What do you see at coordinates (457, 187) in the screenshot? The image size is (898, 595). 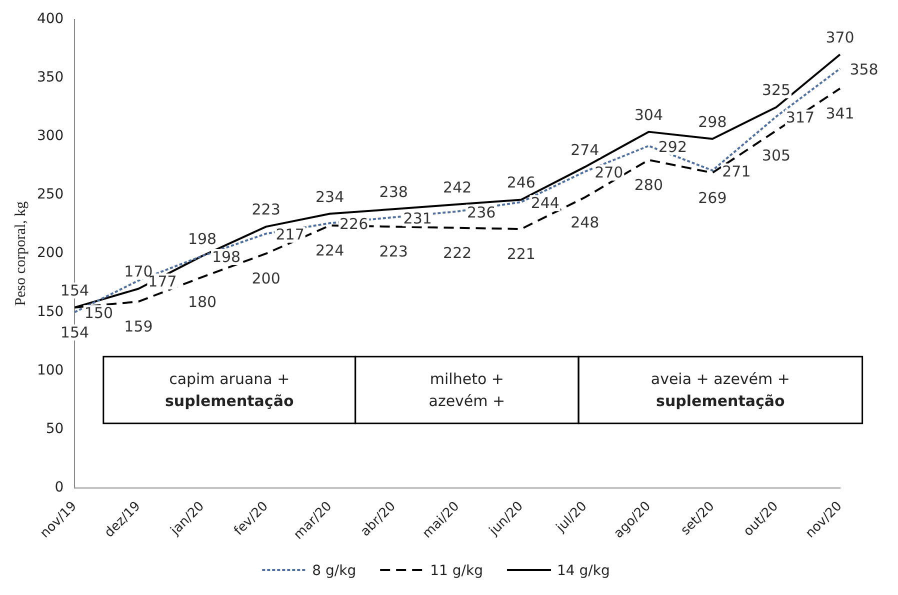 I see `data-label: 242` at bounding box center [457, 187].